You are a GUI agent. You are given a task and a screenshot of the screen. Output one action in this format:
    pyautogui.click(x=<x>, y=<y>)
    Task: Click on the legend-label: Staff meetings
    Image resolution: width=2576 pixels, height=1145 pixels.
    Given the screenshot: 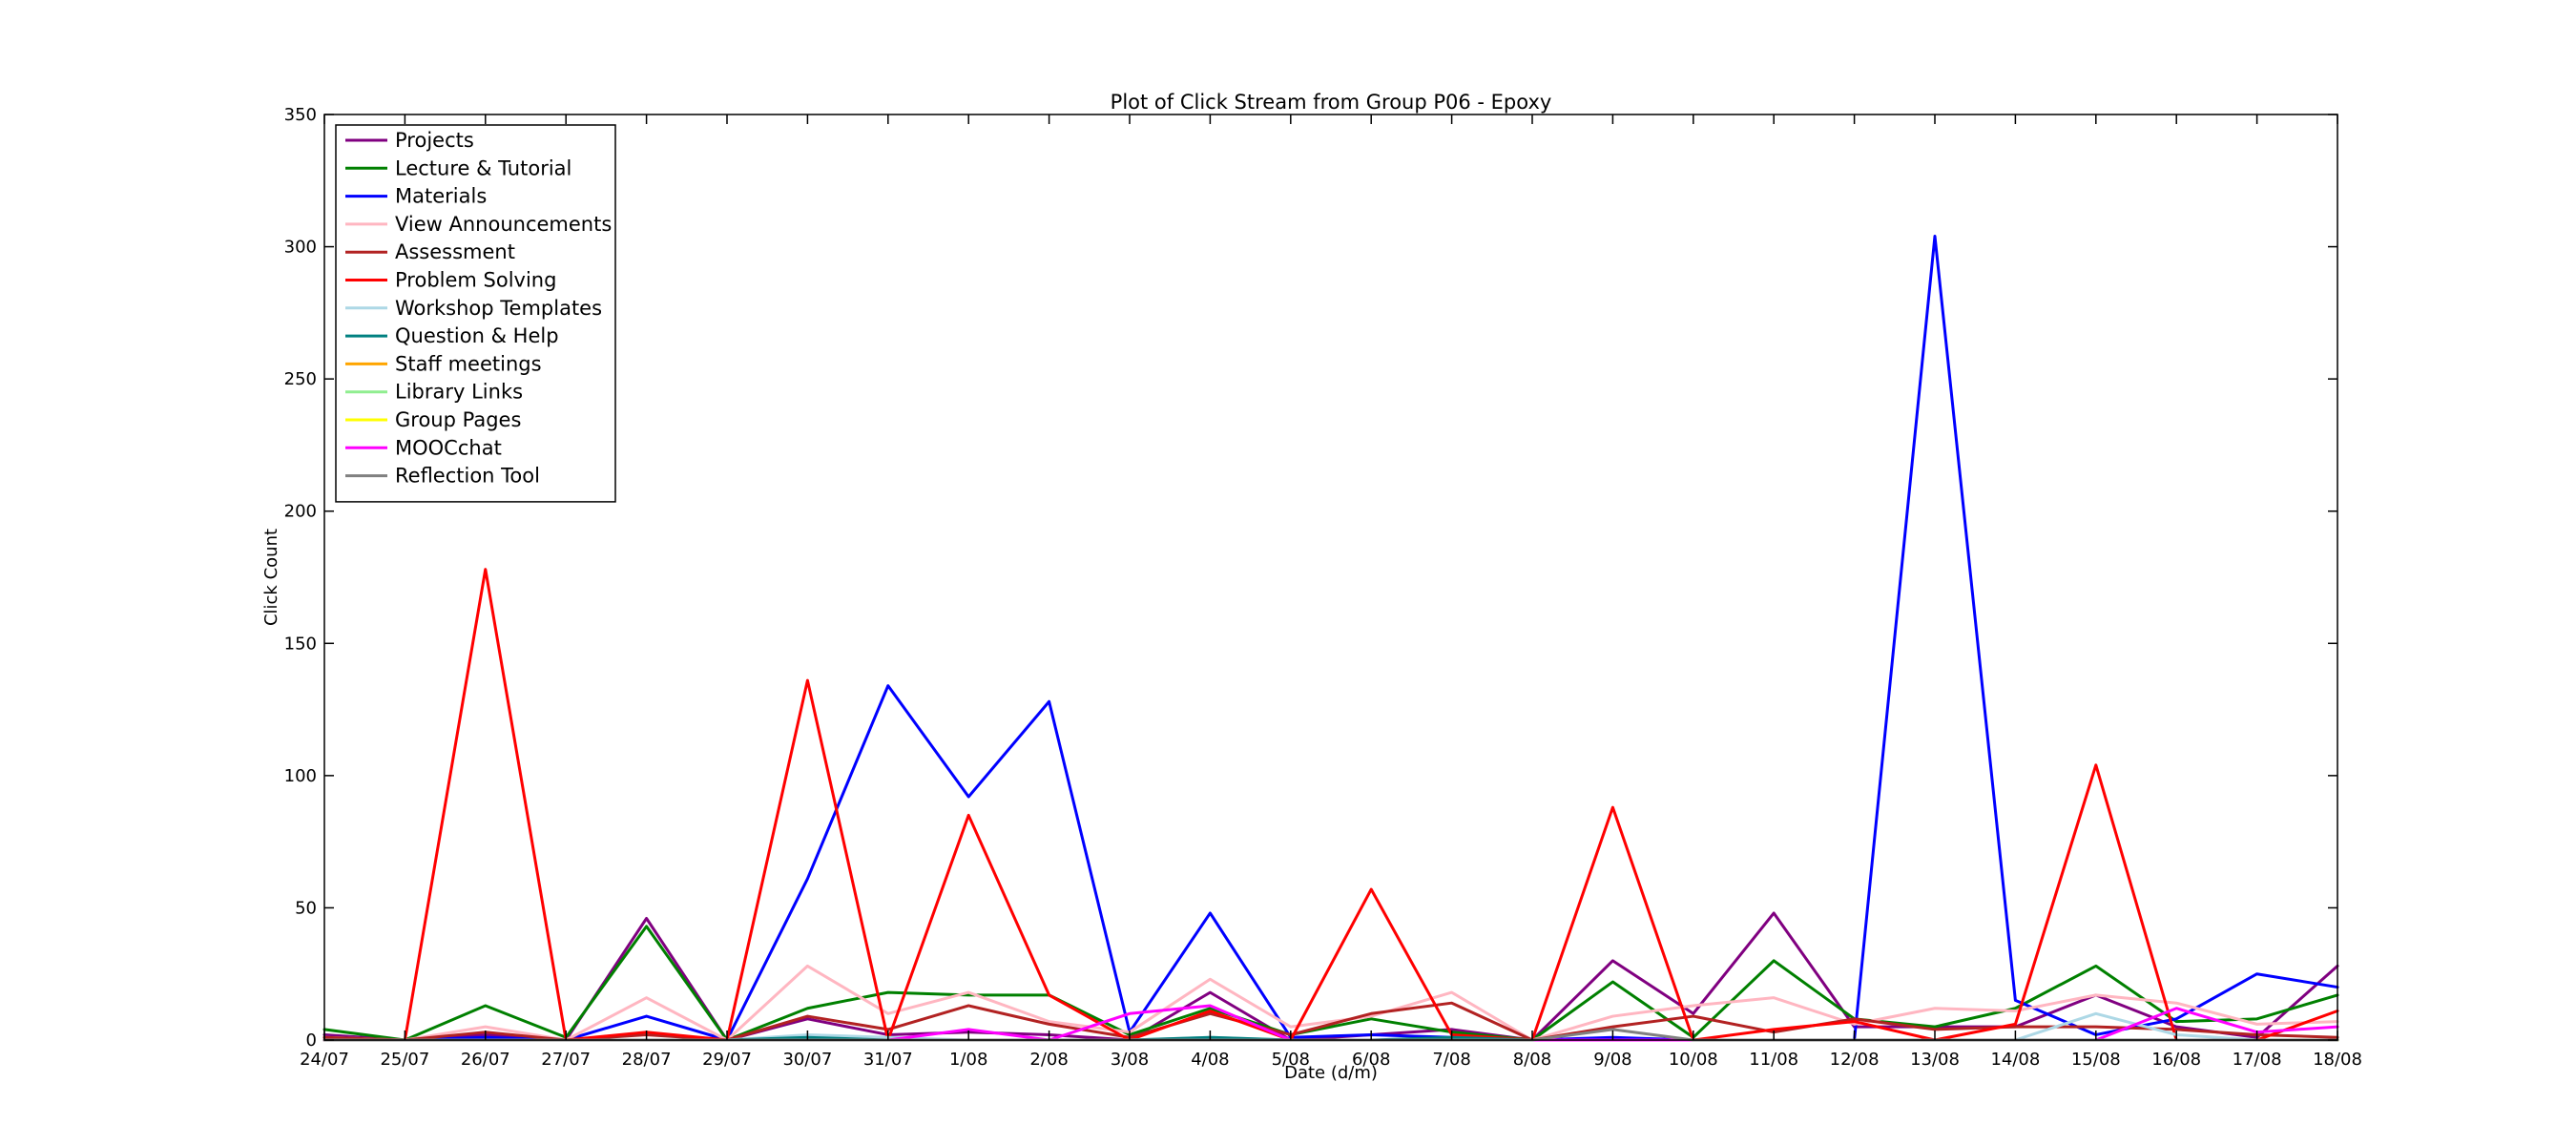 What is the action you would take?
    pyautogui.click(x=468, y=364)
    